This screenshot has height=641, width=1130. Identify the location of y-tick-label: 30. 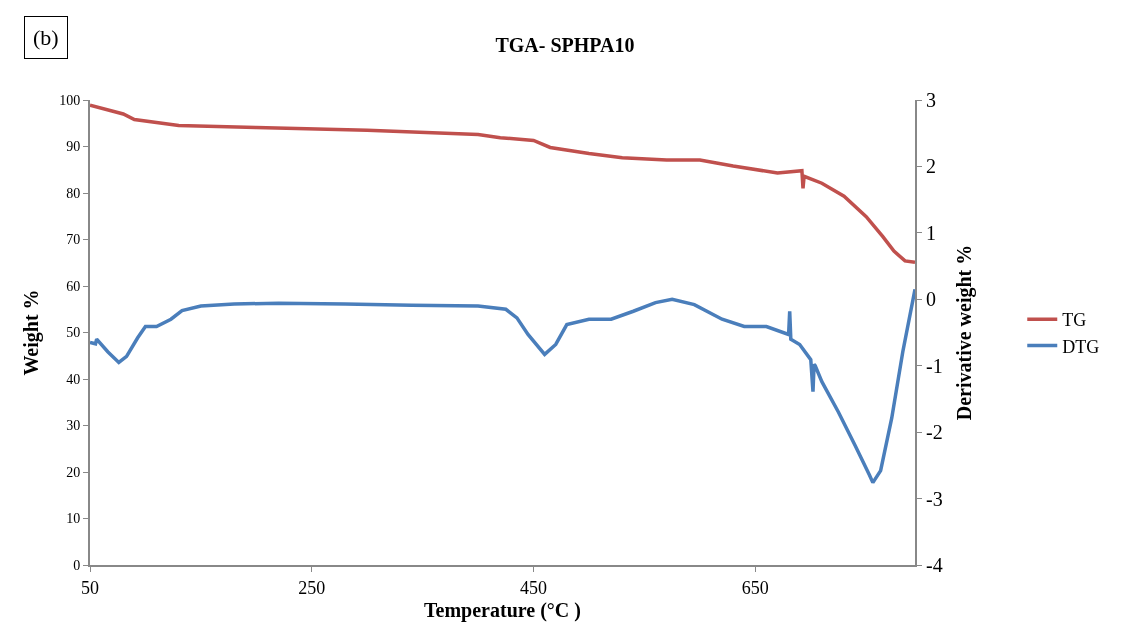
(73, 426).